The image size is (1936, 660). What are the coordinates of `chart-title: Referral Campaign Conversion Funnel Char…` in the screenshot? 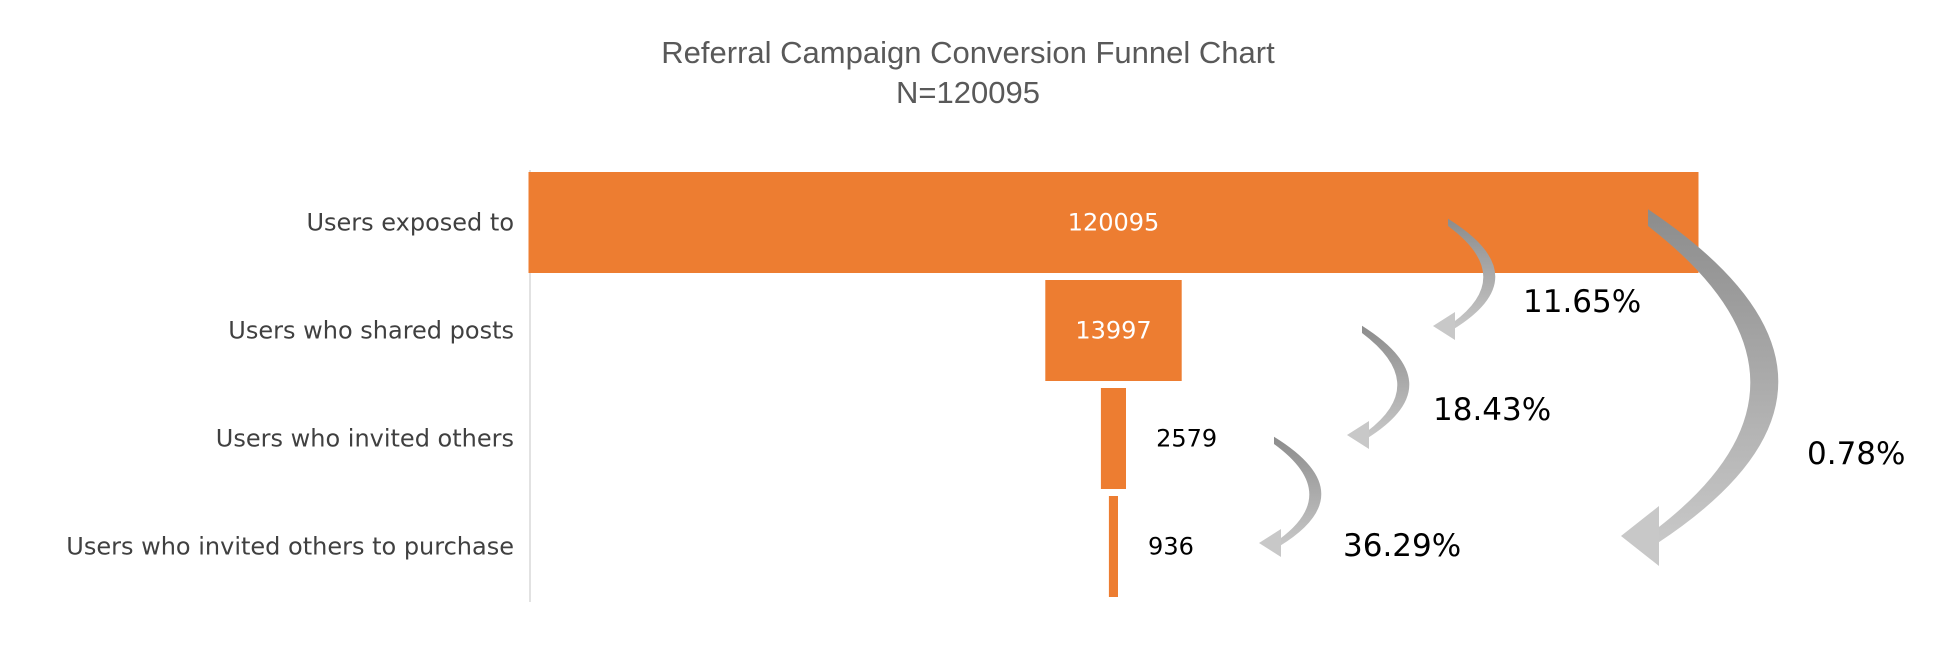 It's located at (968, 52).